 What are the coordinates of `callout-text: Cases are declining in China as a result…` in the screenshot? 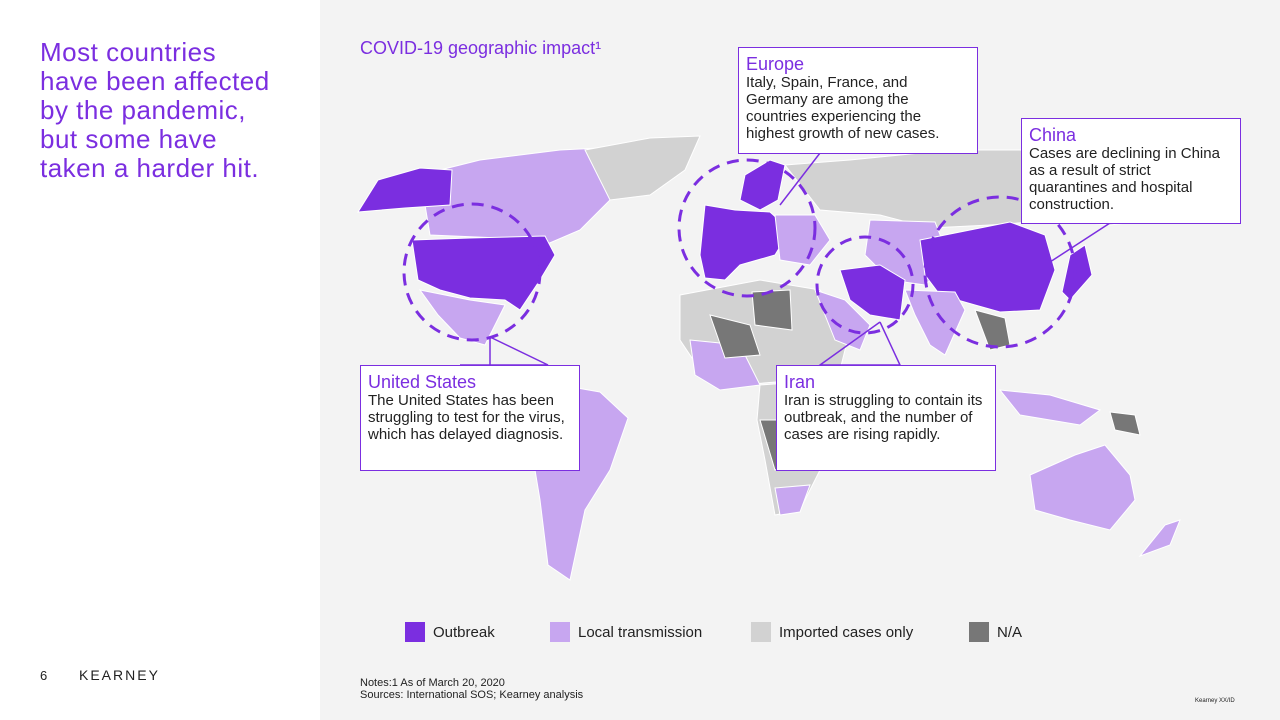 It's located at (1124, 179).